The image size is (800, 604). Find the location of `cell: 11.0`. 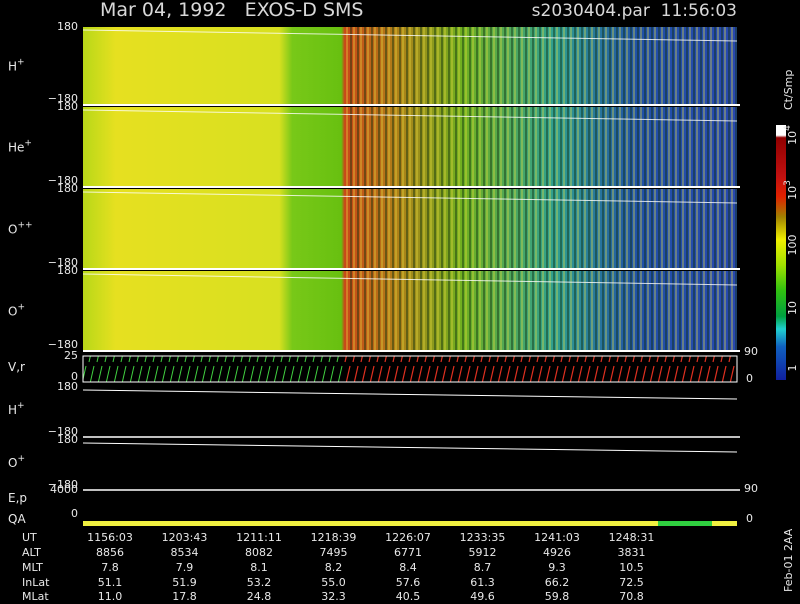

cell: 11.0 is located at coordinates (110, 595).